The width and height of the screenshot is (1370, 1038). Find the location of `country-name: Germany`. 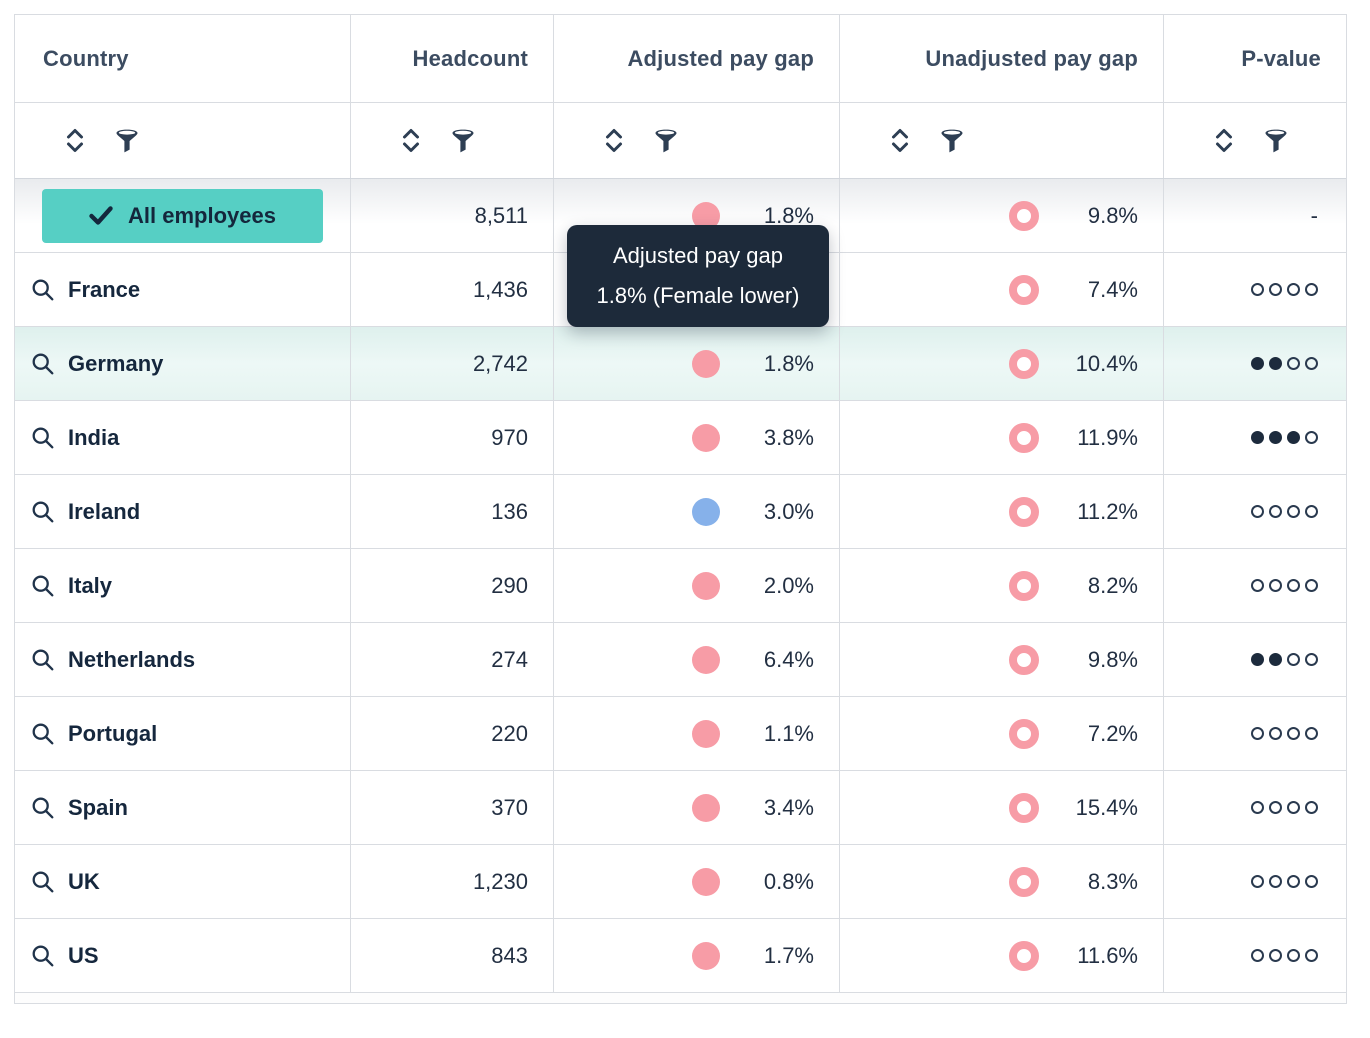

country-name: Germany is located at coordinates (116, 363).